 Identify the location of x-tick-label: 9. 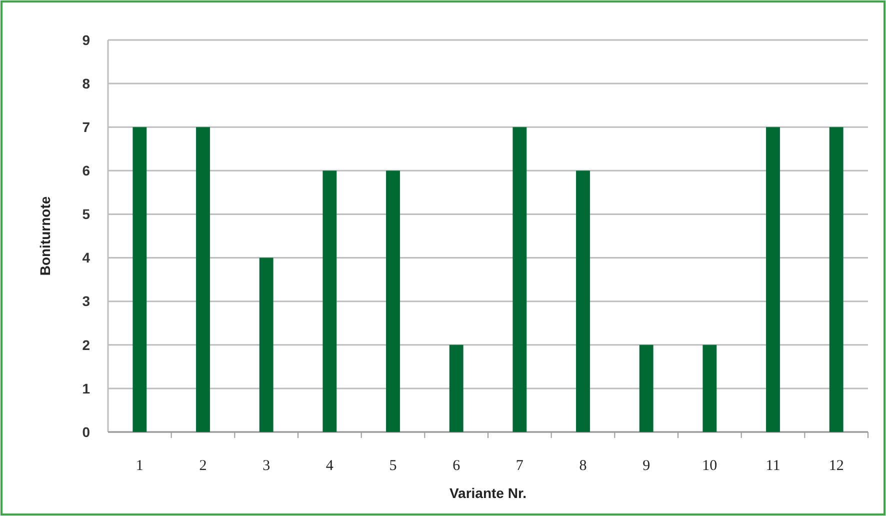
(646, 466).